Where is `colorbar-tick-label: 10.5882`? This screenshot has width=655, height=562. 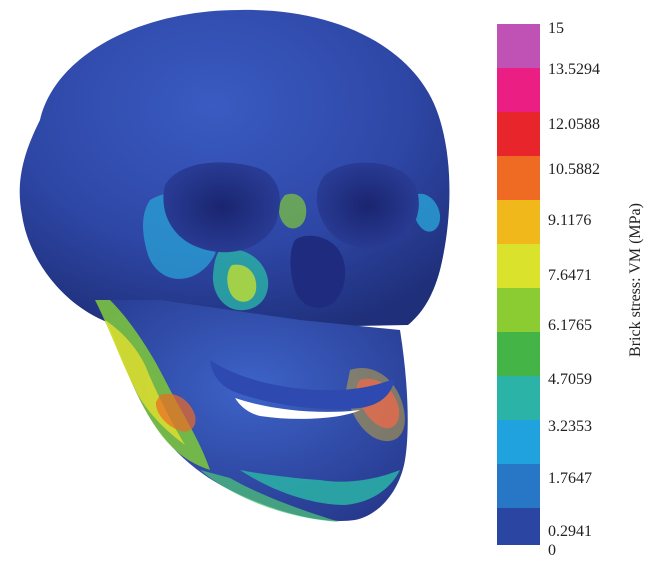
colorbar-tick-label: 10.5882 is located at coordinates (574, 169).